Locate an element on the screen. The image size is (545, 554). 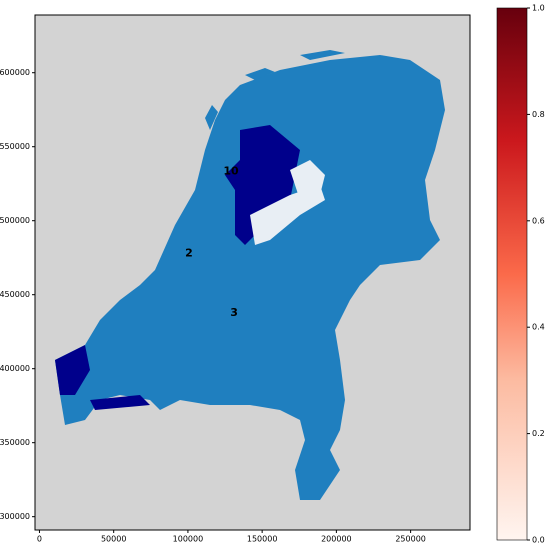
x-tick-label: 250000 is located at coordinates (410, 539).